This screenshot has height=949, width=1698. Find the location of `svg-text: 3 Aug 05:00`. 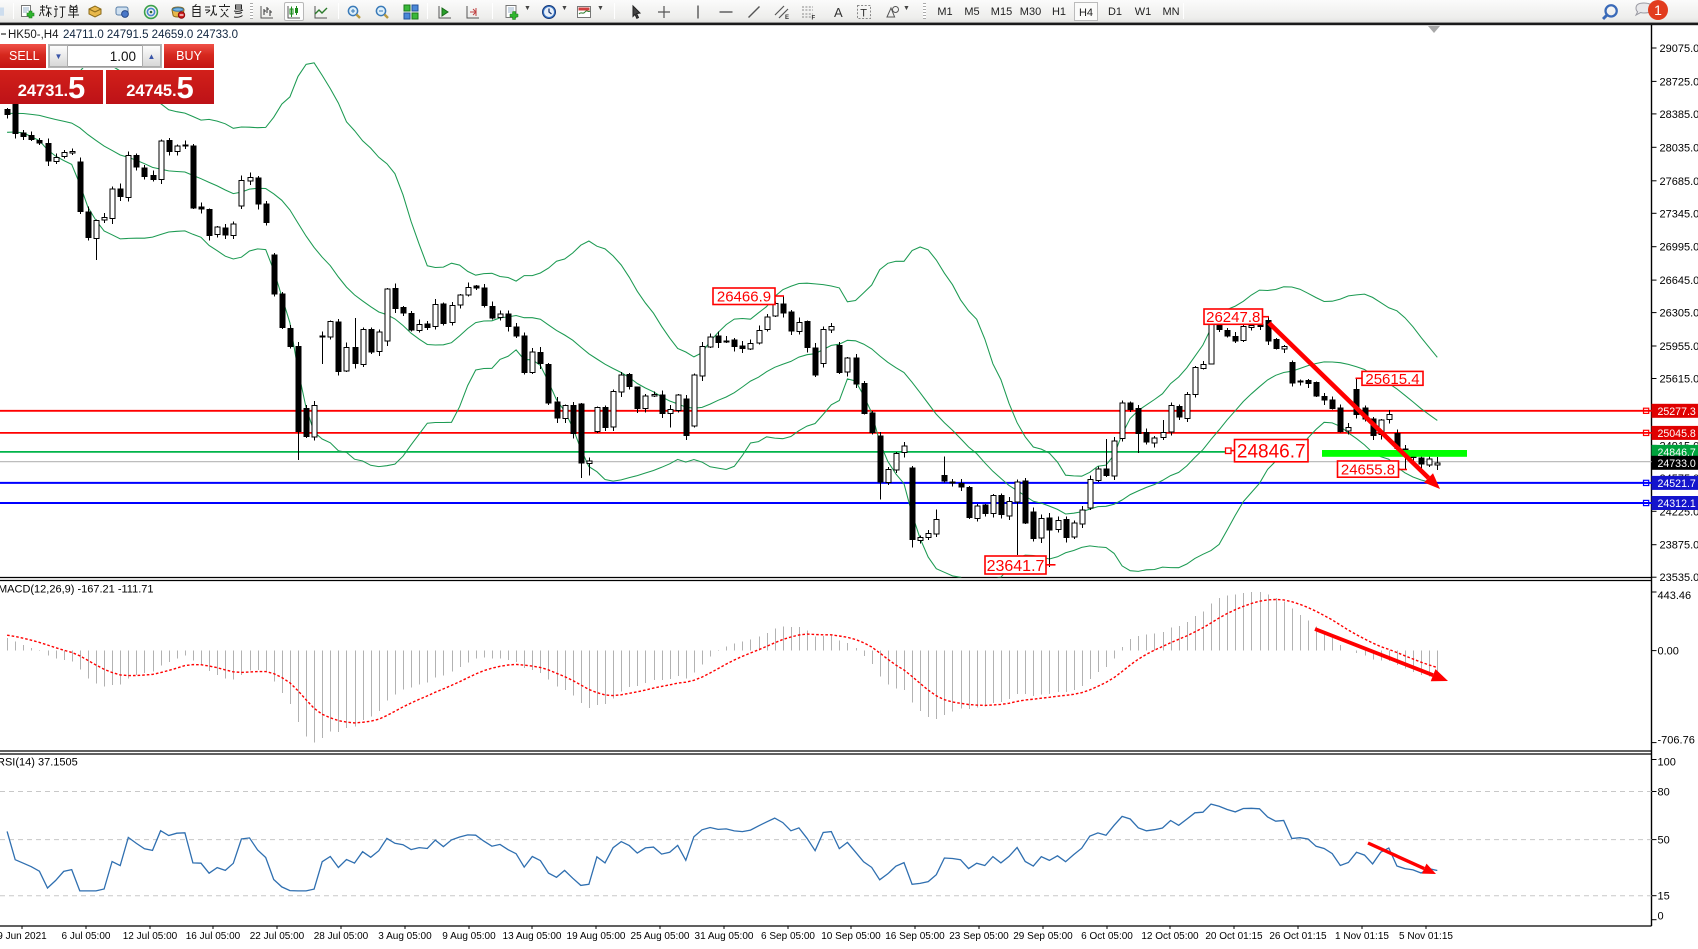

svg-text: 3 Aug 05:00 is located at coordinates (405, 936).